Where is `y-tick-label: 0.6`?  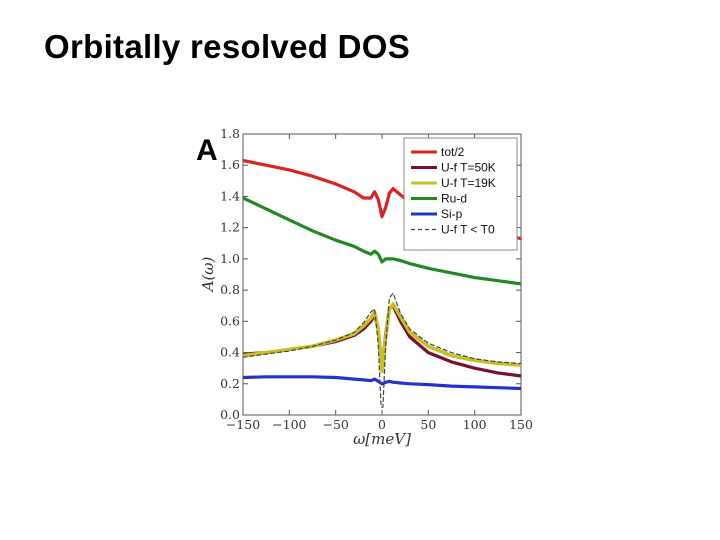 y-tick-label: 0.6 is located at coordinates (230, 320).